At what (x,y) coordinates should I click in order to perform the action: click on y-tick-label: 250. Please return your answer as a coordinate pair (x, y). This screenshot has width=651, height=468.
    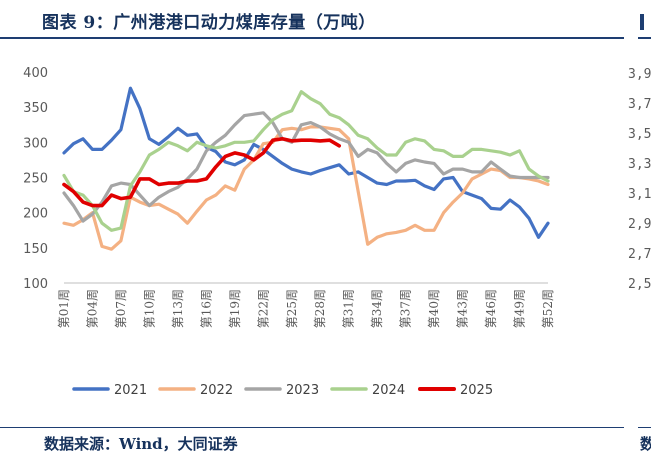
    Looking at the image, I should click on (35, 179).